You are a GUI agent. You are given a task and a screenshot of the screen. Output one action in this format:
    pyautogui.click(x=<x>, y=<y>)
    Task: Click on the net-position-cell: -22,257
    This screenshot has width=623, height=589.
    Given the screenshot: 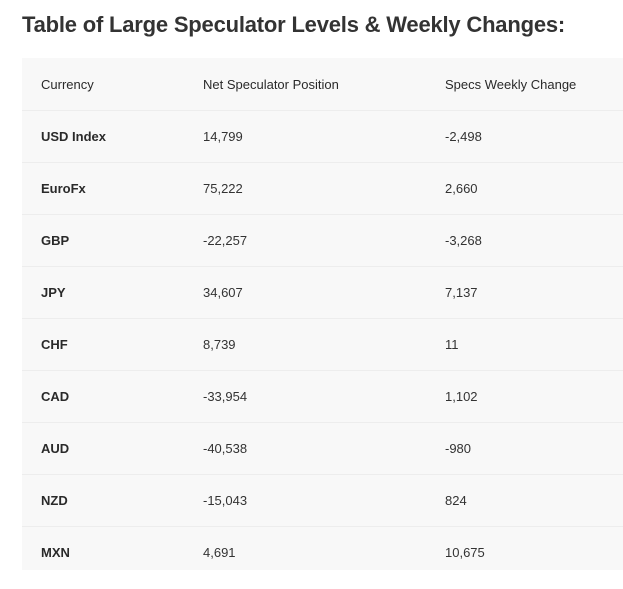 What is the action you would take?
    pyautogui.click(x=225, y=240)
    